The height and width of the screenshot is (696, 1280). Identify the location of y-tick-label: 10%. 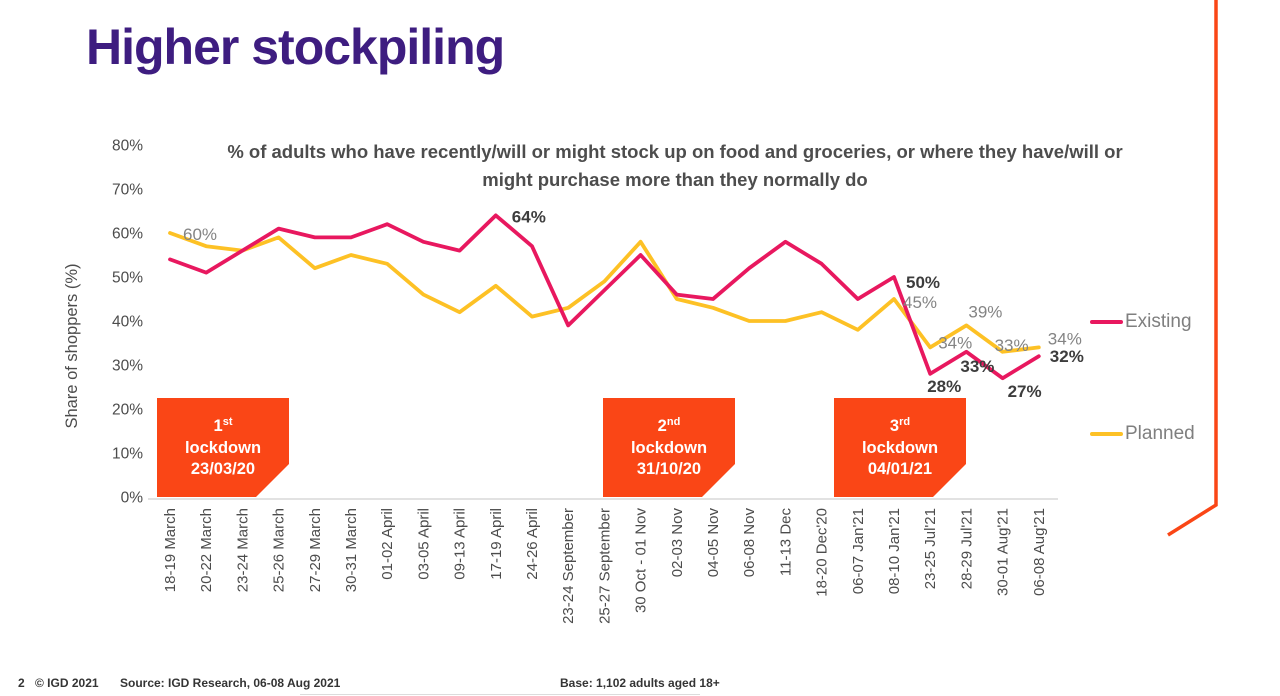
(127, 454).